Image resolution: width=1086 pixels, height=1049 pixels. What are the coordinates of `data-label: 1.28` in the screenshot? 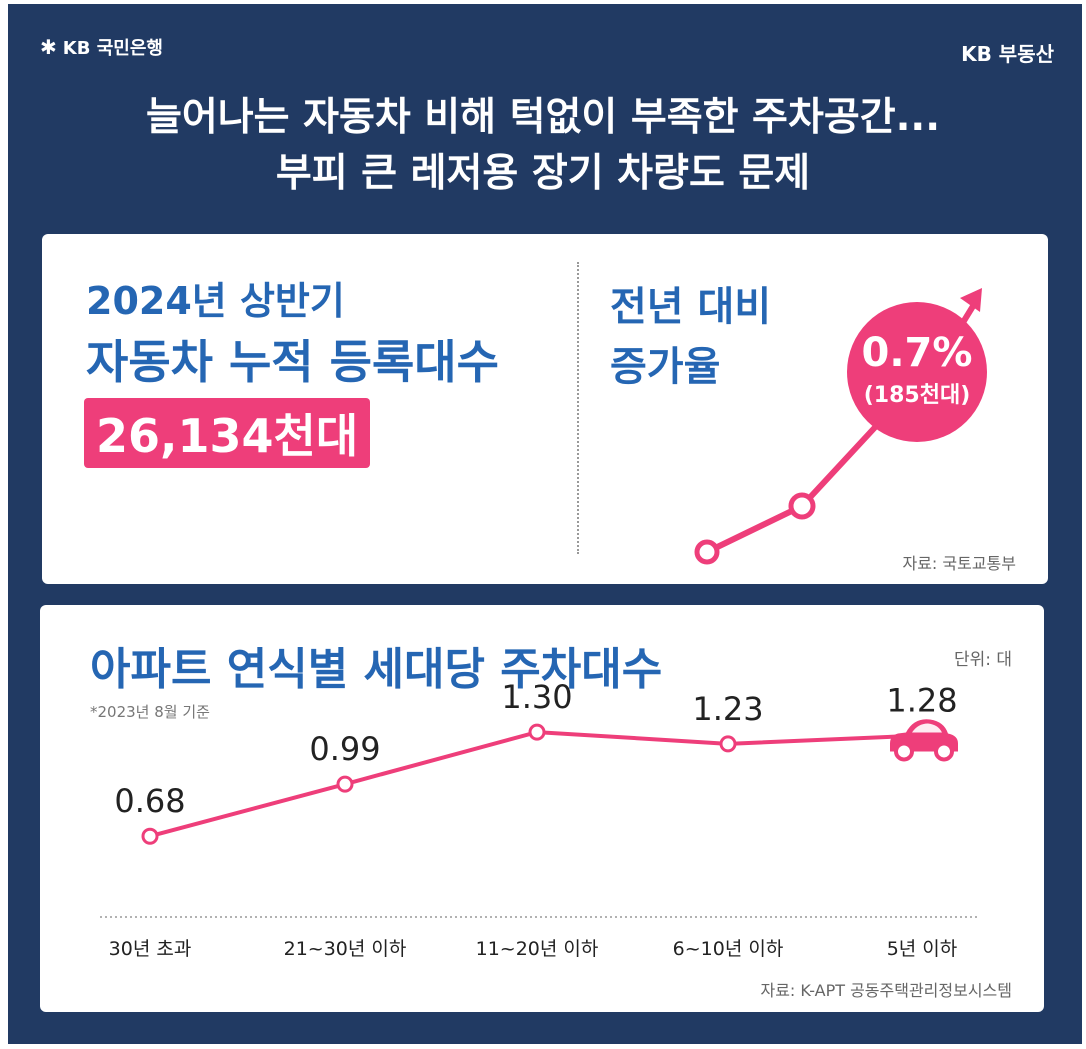 It's located at (921, 700).